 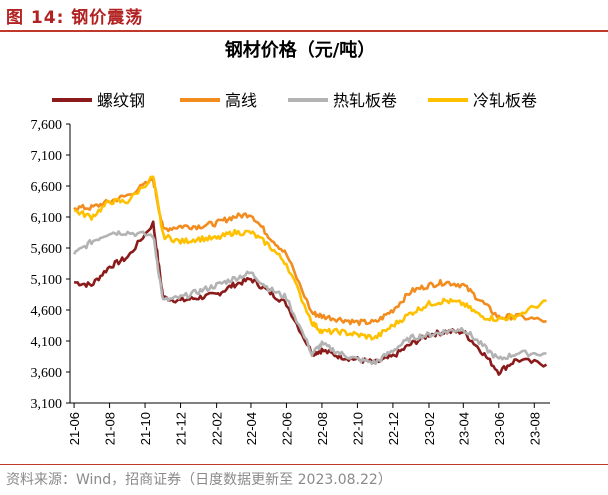 What do you see at coordinates (217, 428) in the screenshot?
I see `x-tick-label: 22-02` at bounding box center [217, 428].